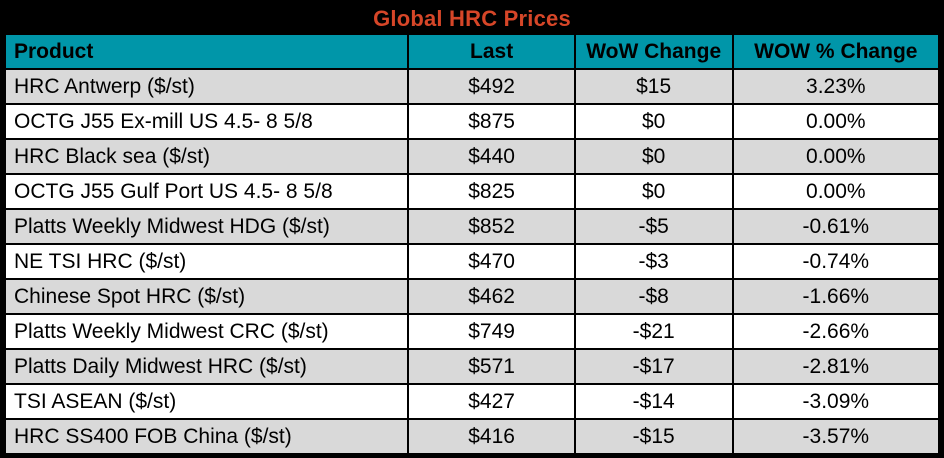 This screenshot has width=944, height=458. What do you see at coordinates (206, 331) in the screenshot?
I see `product-cell: Platts Weekly Midwest CRC ($/st)` at bounding box center [206, 331].